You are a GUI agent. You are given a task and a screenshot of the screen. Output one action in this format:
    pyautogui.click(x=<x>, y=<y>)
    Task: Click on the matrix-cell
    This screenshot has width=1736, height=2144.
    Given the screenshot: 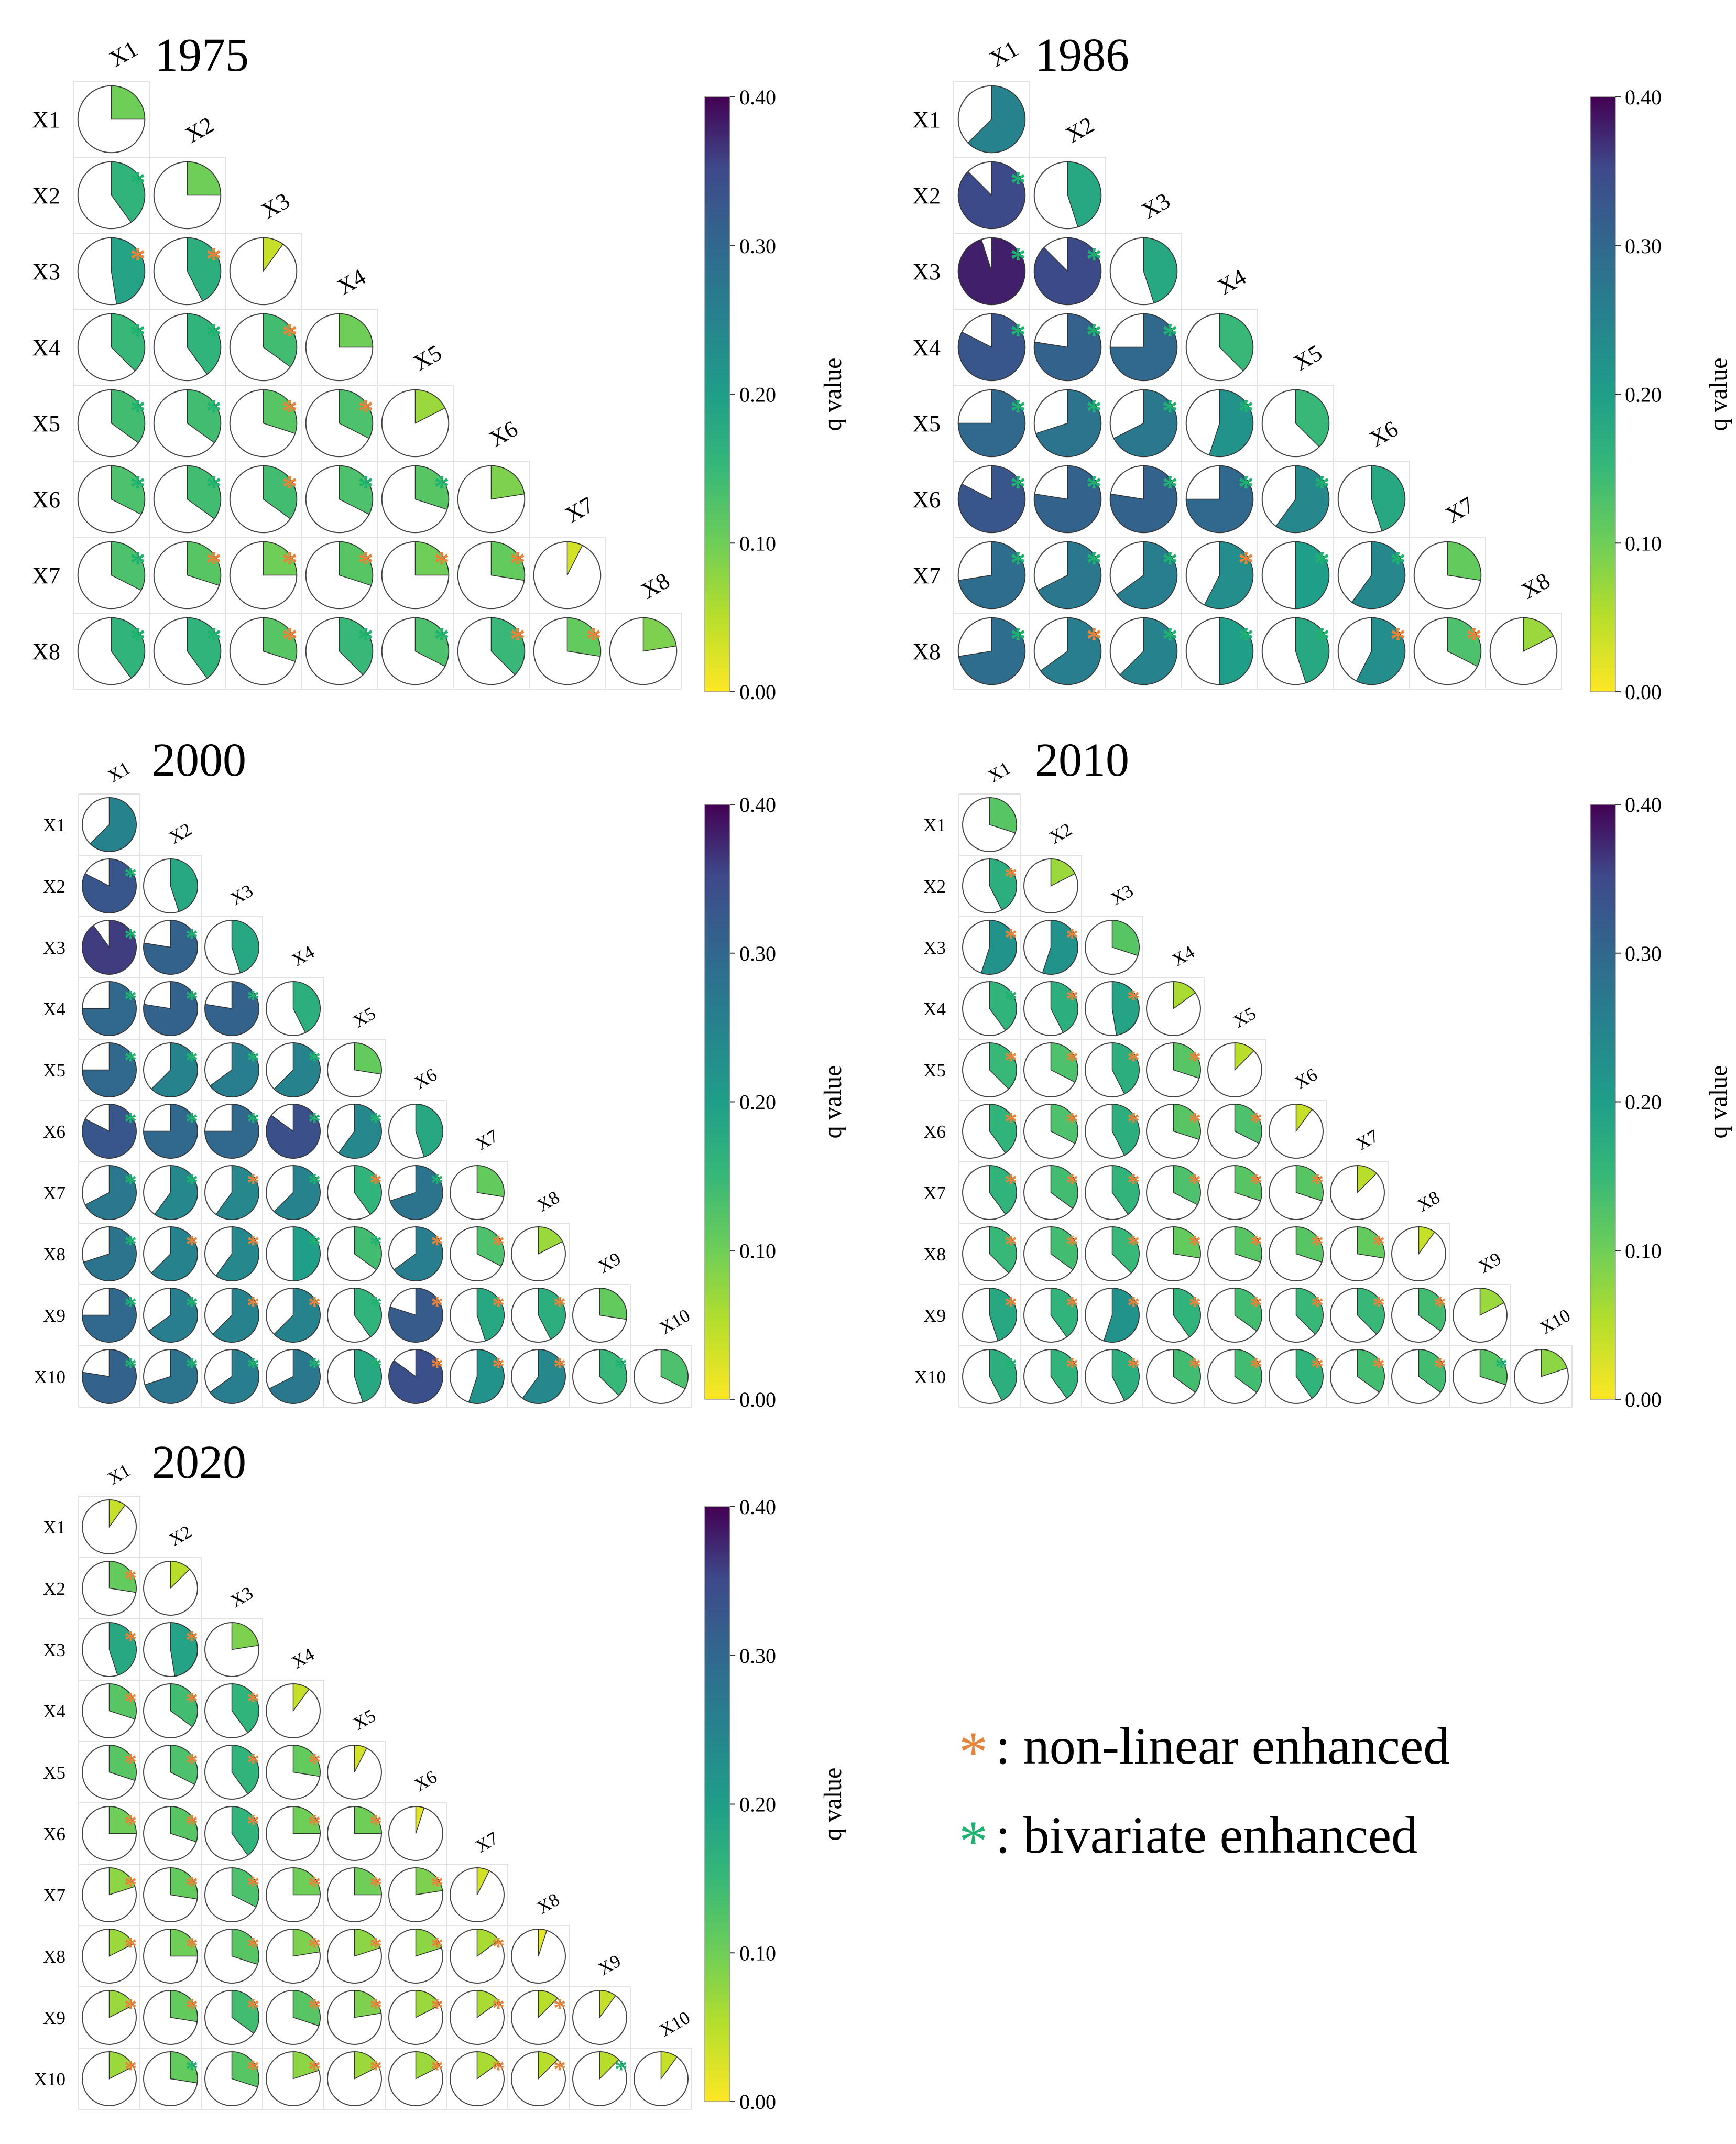 What is the action you would take?
    pyautogui.click(x=661, y=1377)
    